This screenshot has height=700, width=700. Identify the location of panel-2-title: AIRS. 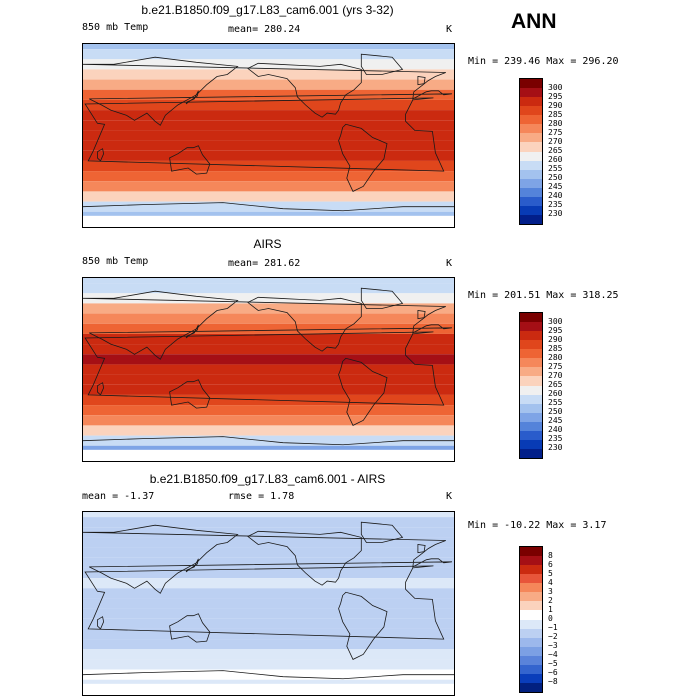
(267, 244).